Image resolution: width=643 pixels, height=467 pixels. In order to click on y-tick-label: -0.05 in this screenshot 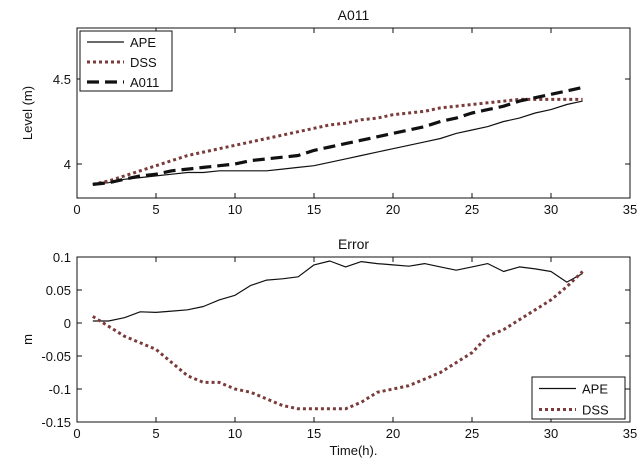, I will do `click(56, 356)`.